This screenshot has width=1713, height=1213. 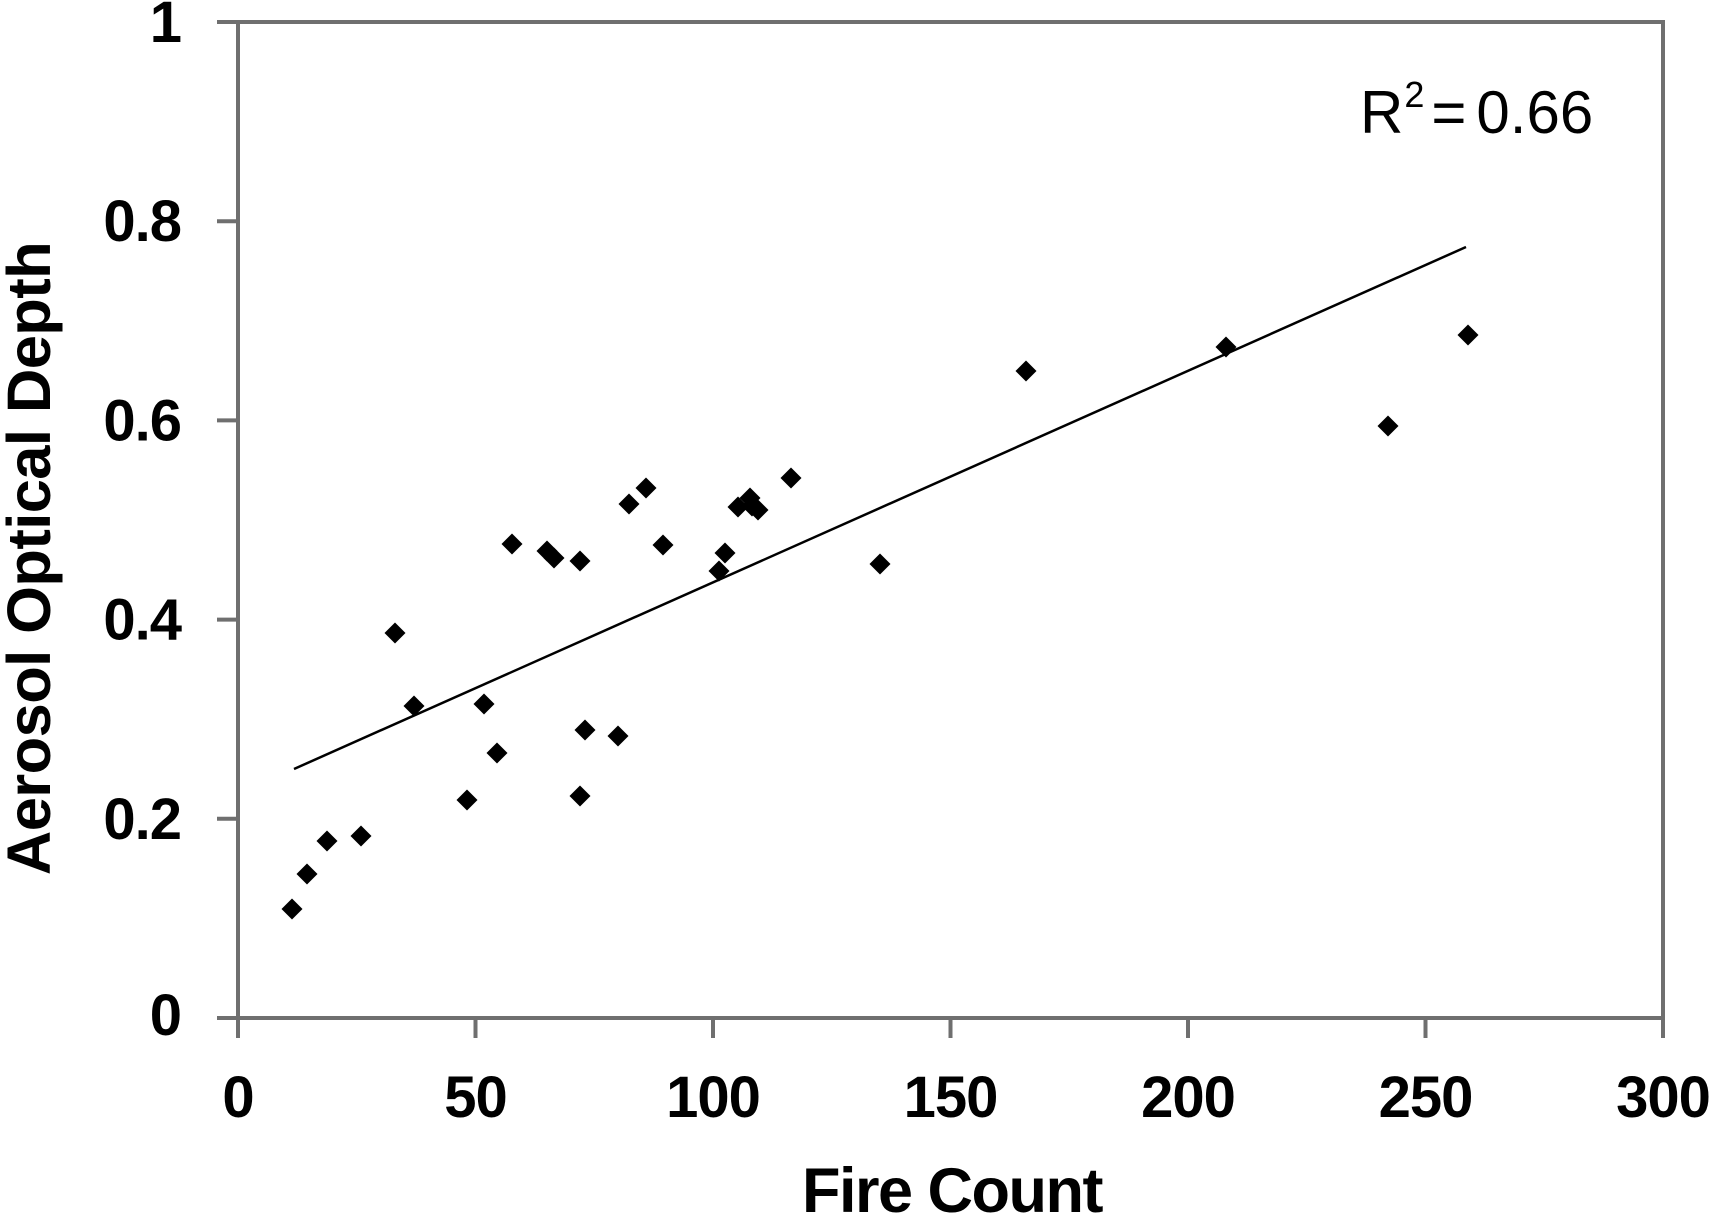 What do you see at coordinates (165, 27) in the screenshot?
I see `svg-text: 1` at bounding box center [165, 27].